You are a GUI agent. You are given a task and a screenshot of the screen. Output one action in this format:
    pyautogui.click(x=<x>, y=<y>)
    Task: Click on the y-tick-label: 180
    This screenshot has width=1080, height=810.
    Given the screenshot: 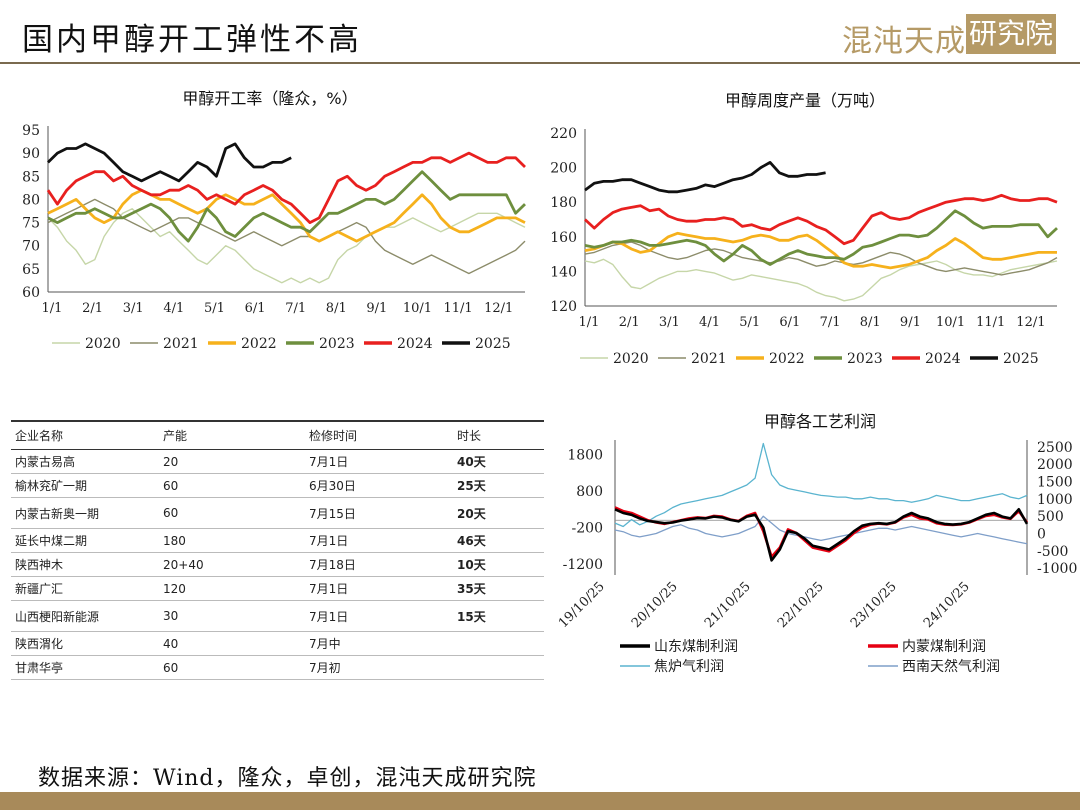 What is the action you would take?
    pyautogui.click(x=563, y=203)
    